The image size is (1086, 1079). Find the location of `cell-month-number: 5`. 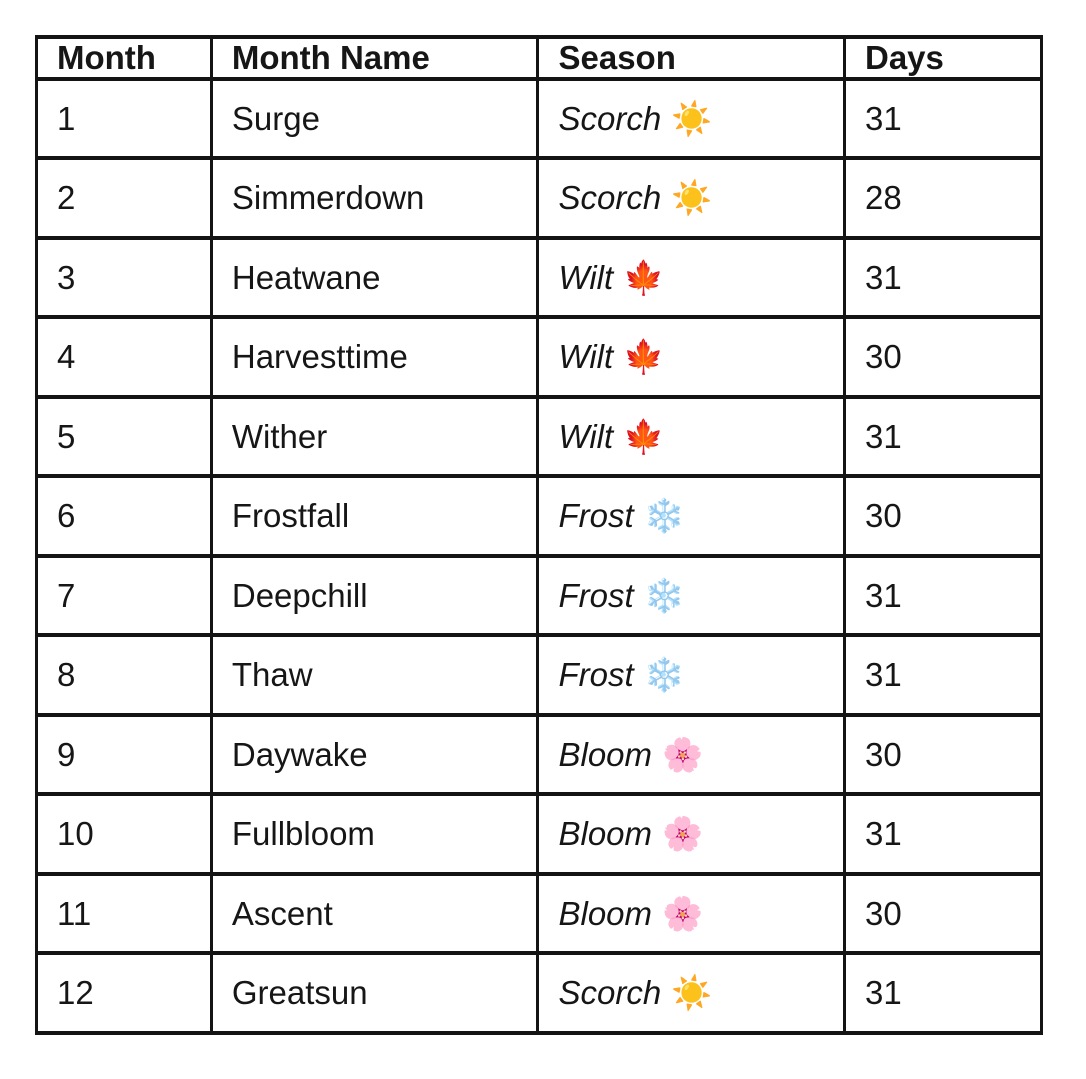

cell-month-number: 5 is located at coordinates (124, 436).